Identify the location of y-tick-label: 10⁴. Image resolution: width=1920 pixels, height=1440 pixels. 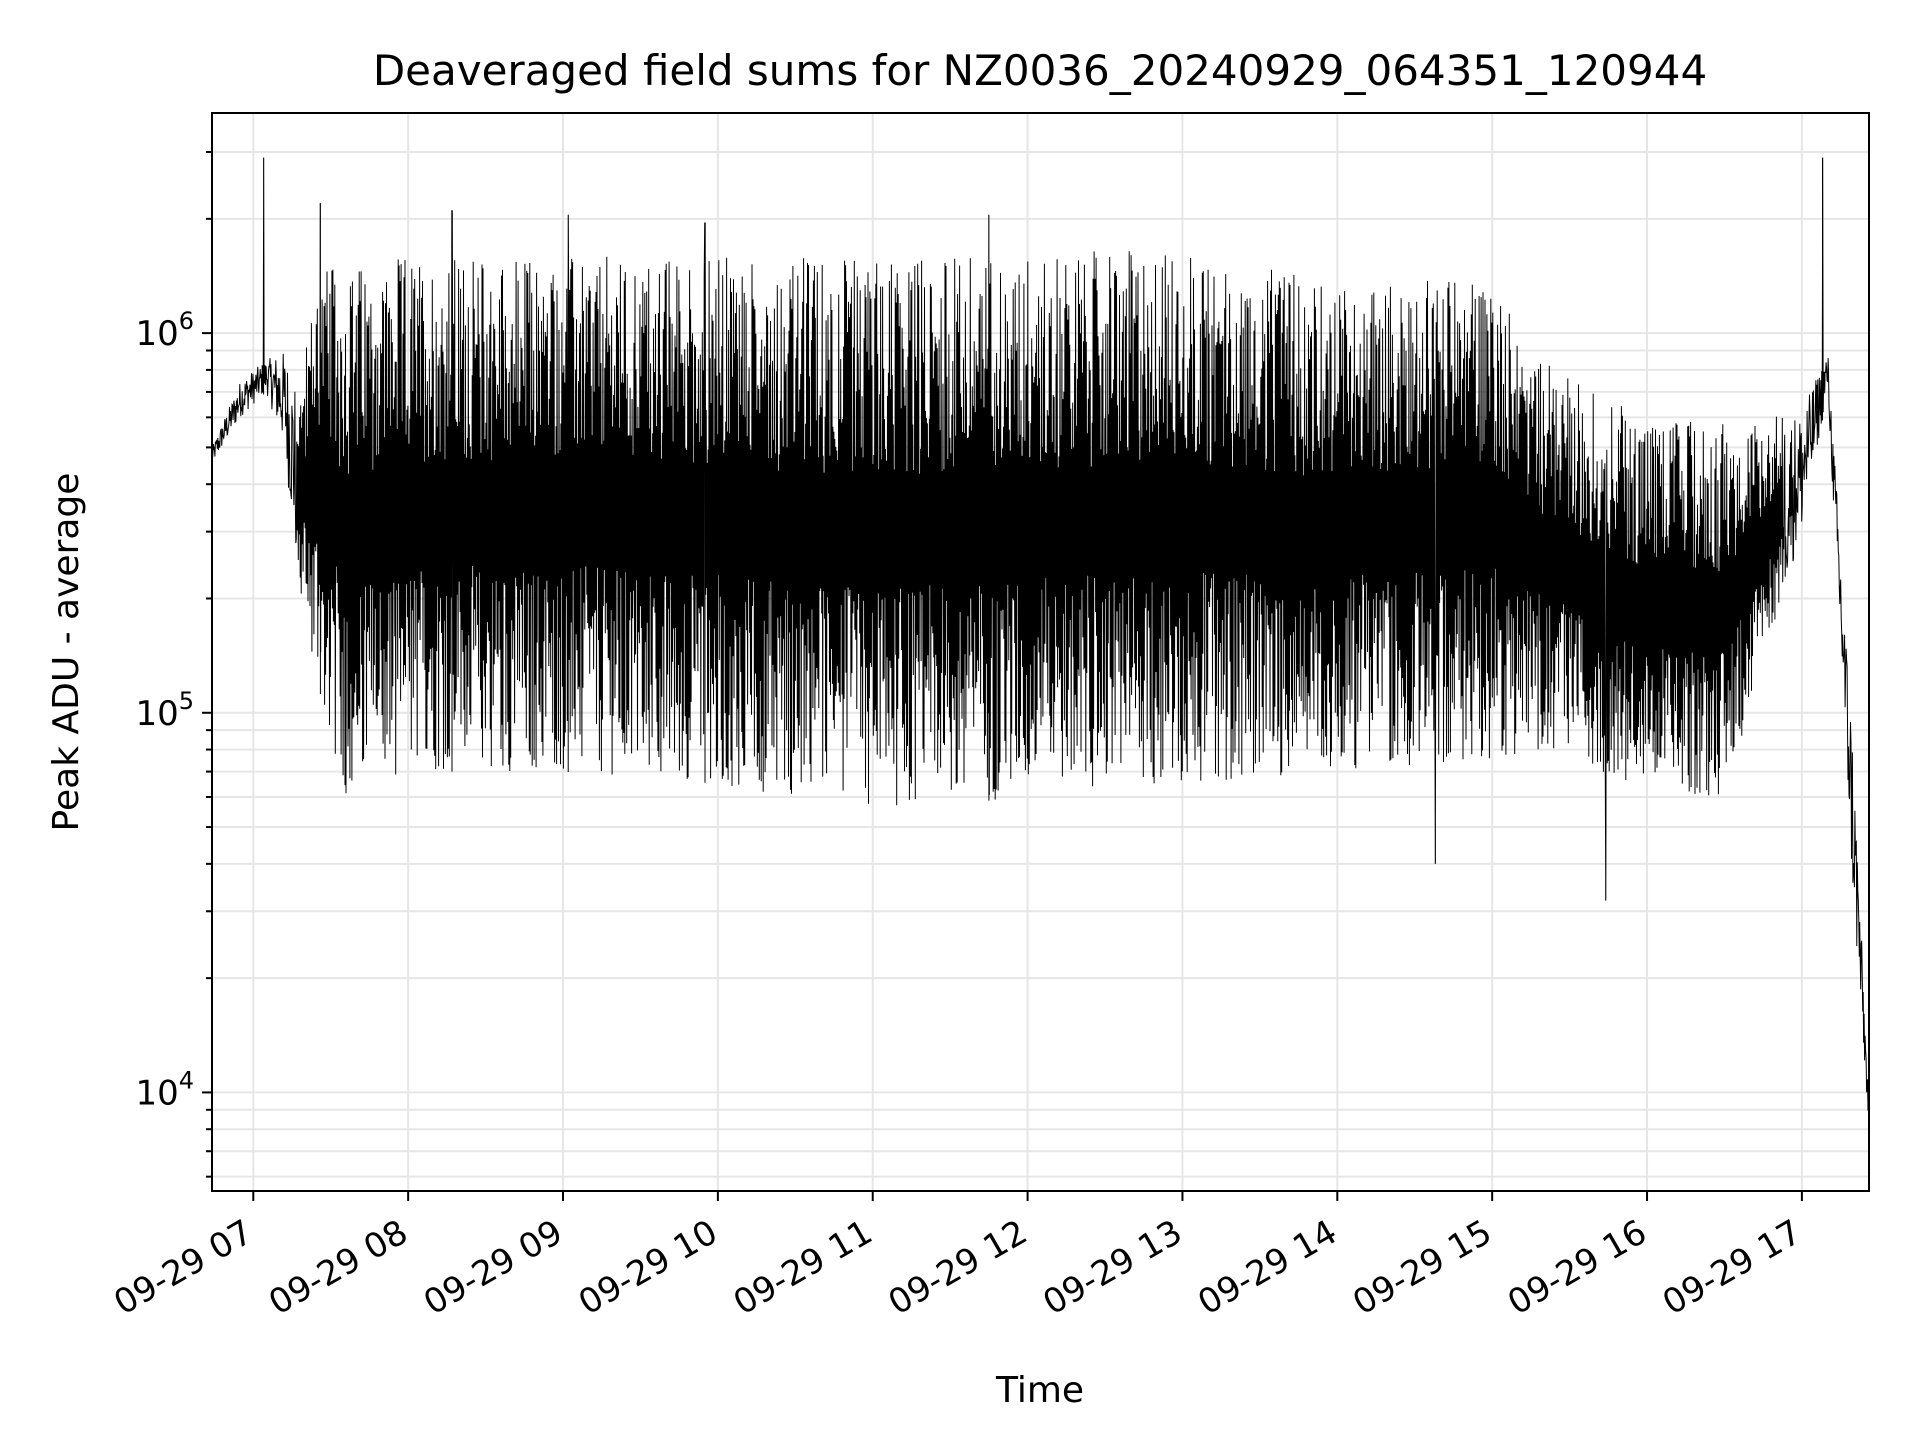
(164, 1089).